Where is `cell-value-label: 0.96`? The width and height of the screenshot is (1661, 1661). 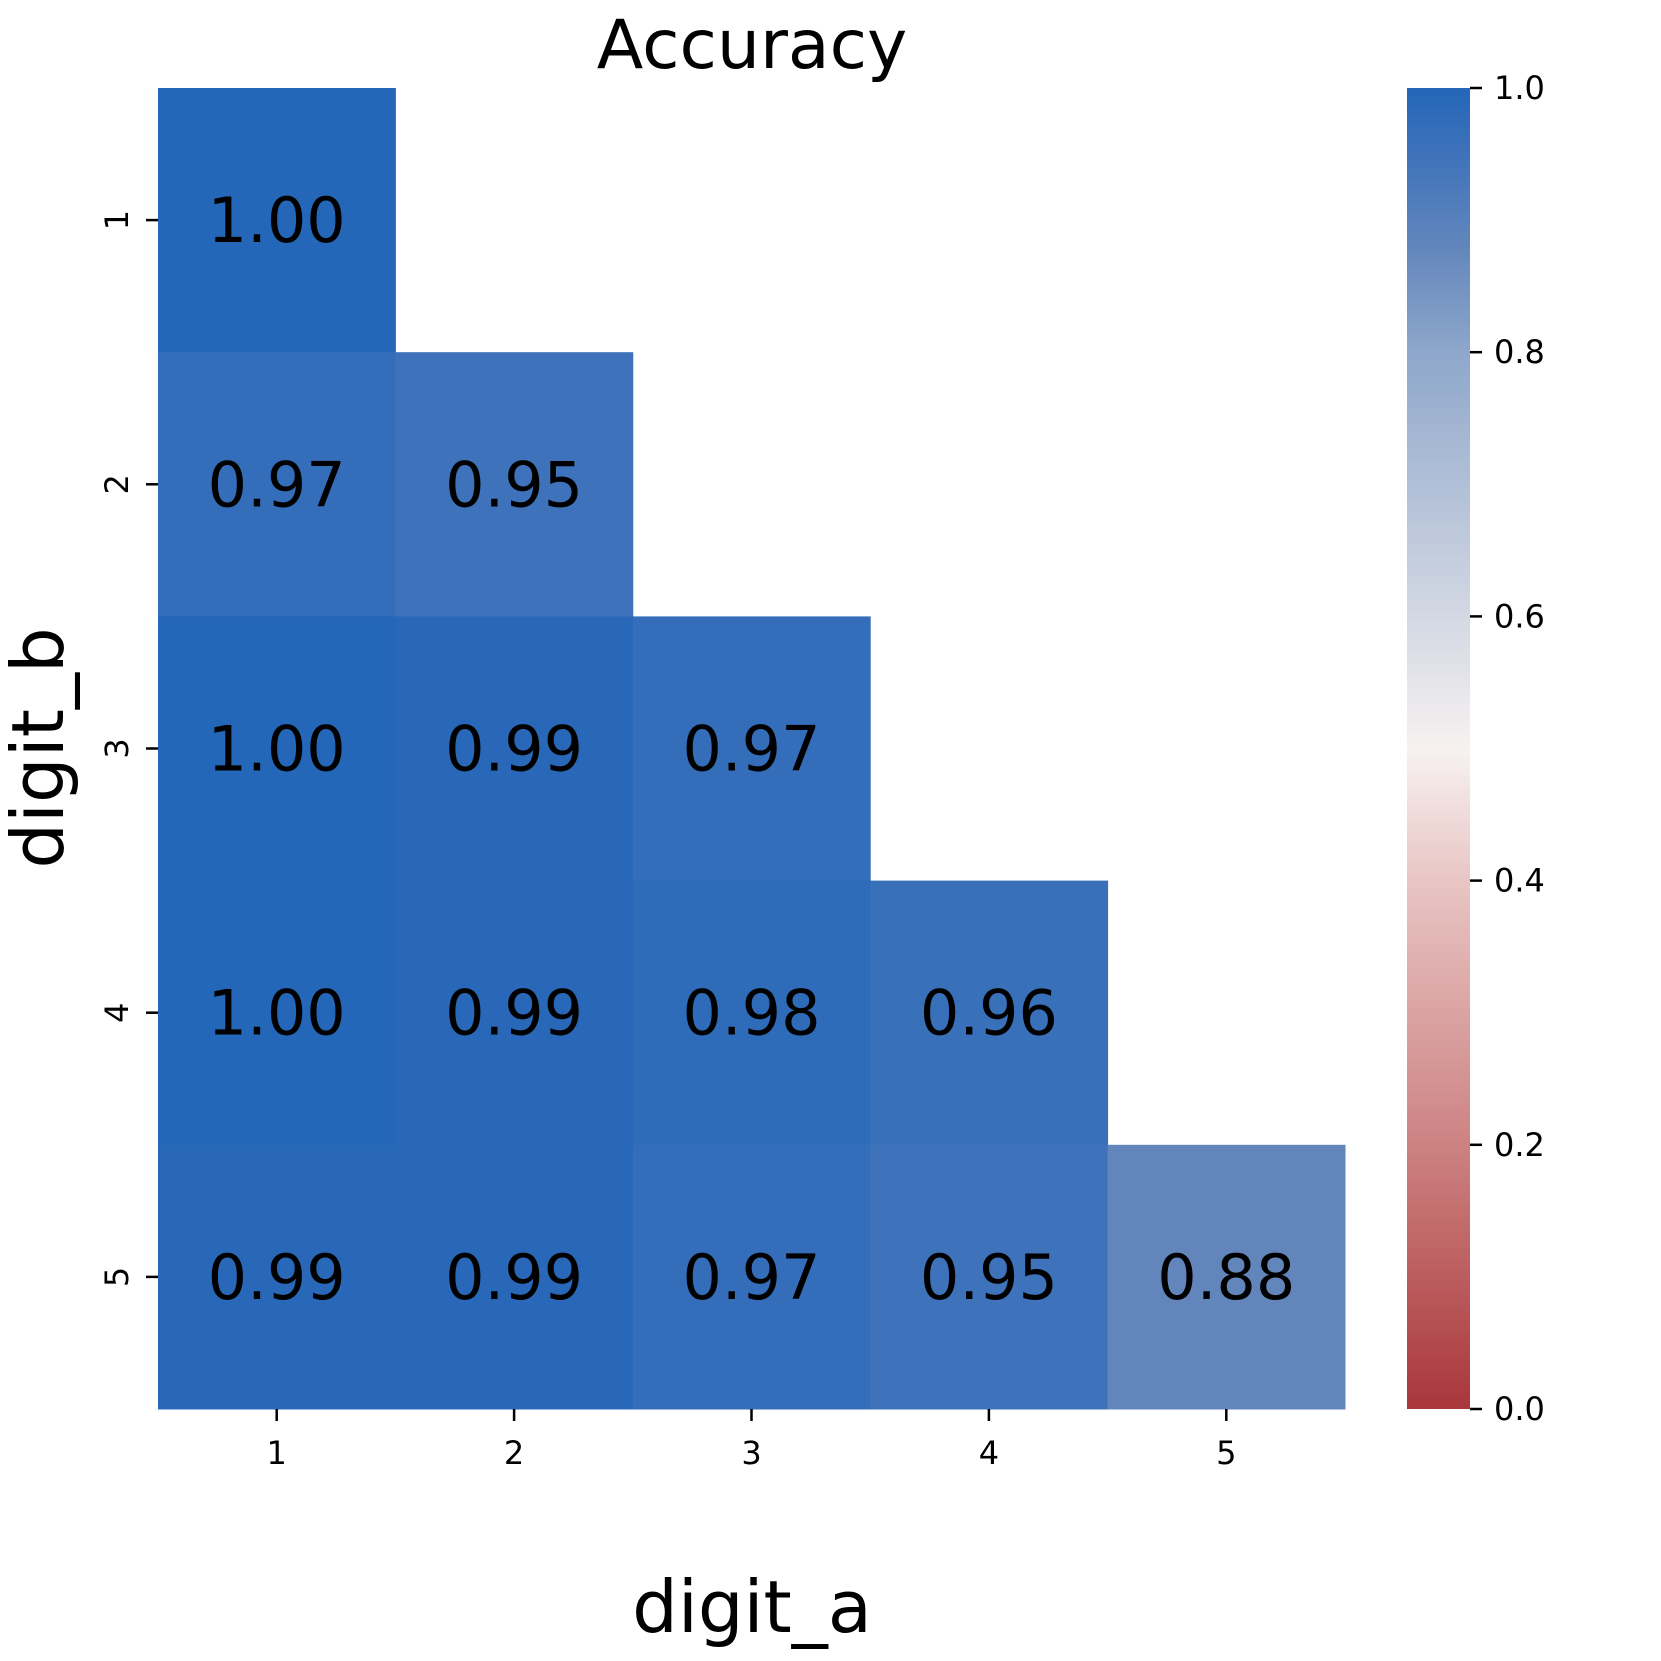 cell-value-label: 0.96 is located at coordinates (989, 1013).